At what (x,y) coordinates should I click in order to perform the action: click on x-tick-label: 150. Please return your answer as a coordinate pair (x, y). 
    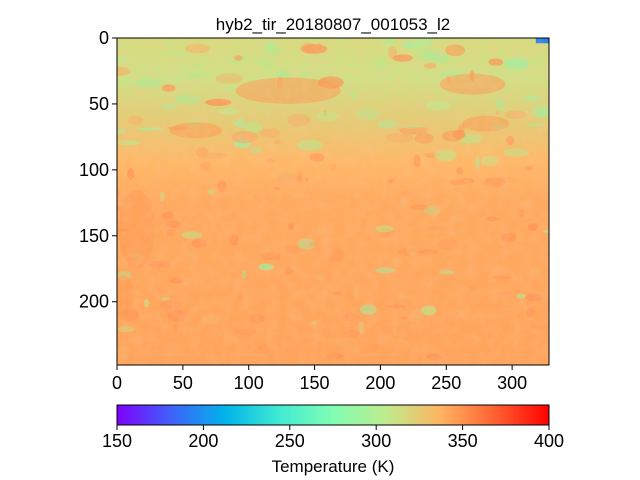
    Looking at the image, I should click on (315, 383).